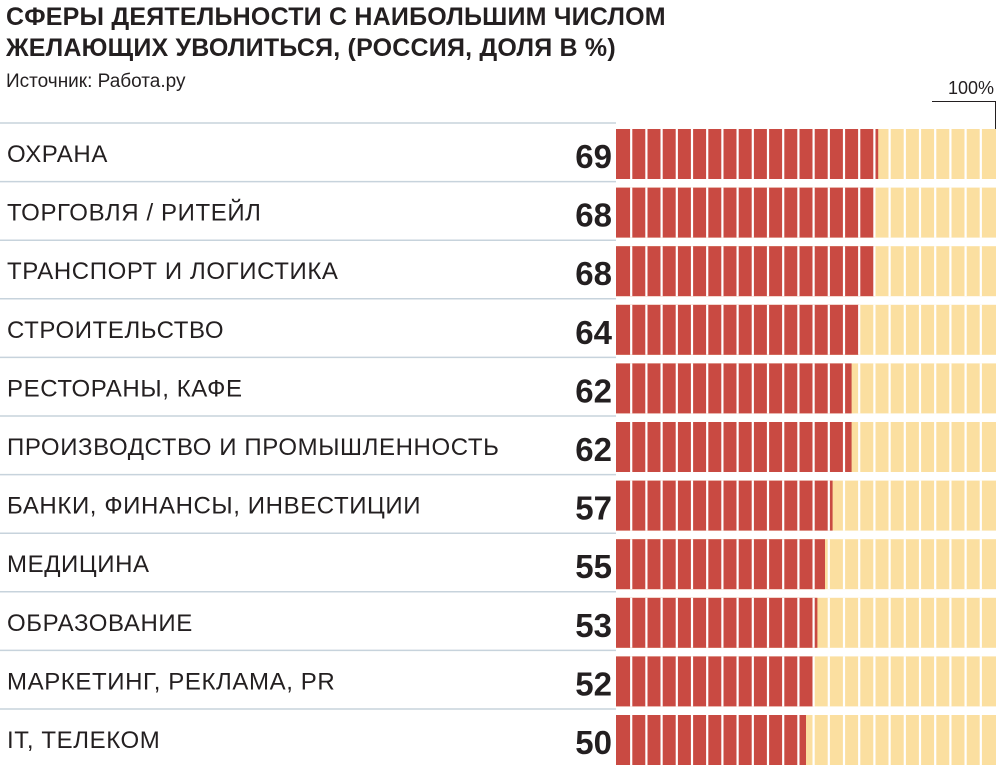  Describe the element at coordinates (593, 156) in the screenshot. I see `value-label: 69` at that location.